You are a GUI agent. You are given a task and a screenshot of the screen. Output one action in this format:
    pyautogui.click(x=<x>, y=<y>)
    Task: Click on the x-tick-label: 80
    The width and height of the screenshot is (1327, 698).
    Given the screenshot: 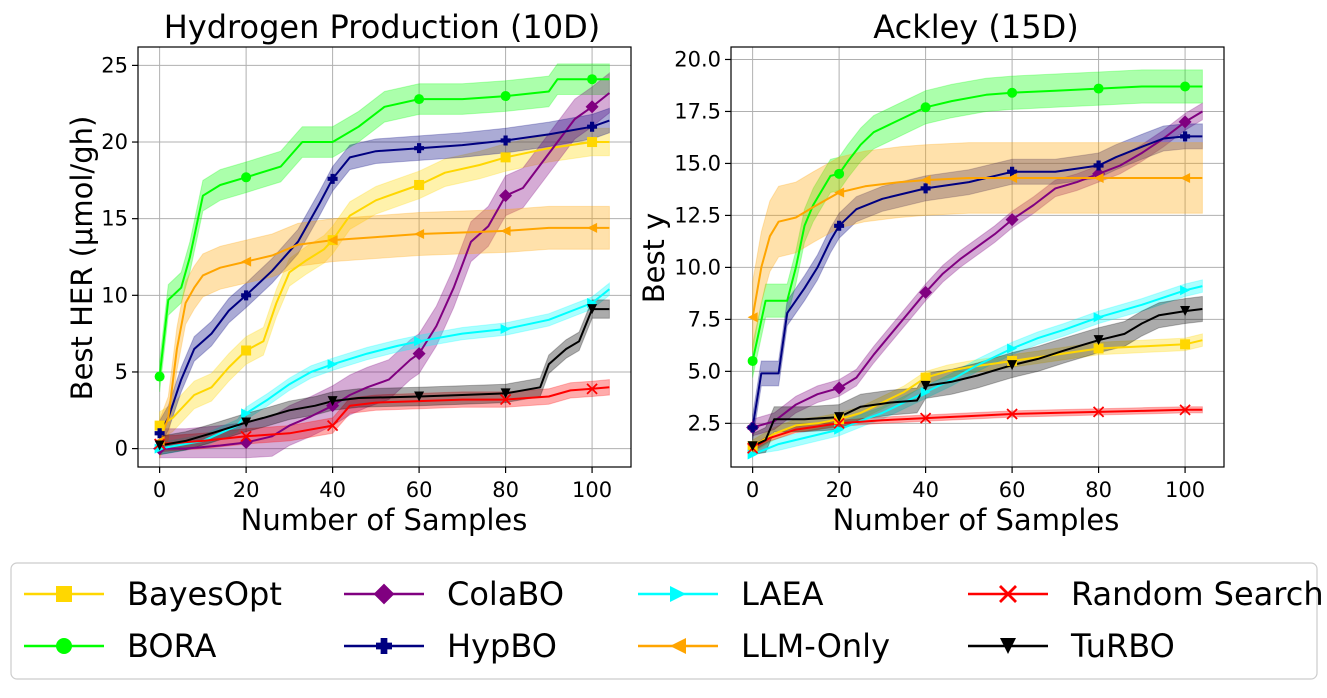 What is the action you would take?
    pyautogui.click(x=1098, y=490)
    